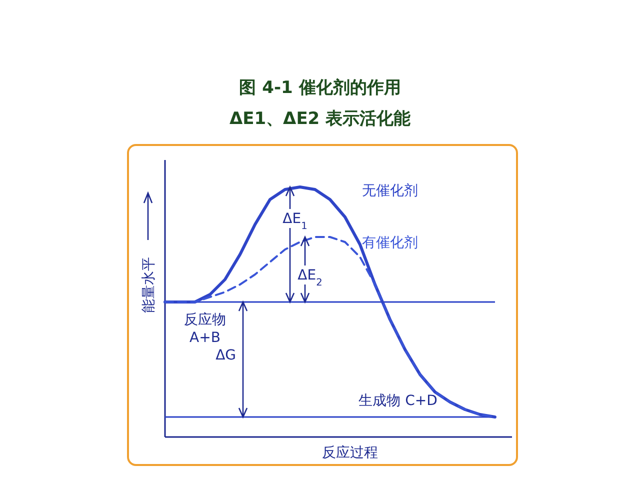 The height and width of the screenshot is (480, 640). Describe the element at coordinates (205, 338) in the screenshot. I see `annotation: A+B` at that location.